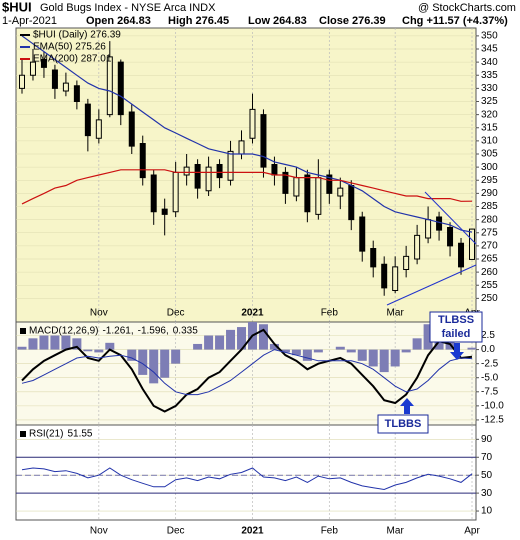 The image size is (520, 540). I want to click on y-tick-label: 10, so click(487, 511).